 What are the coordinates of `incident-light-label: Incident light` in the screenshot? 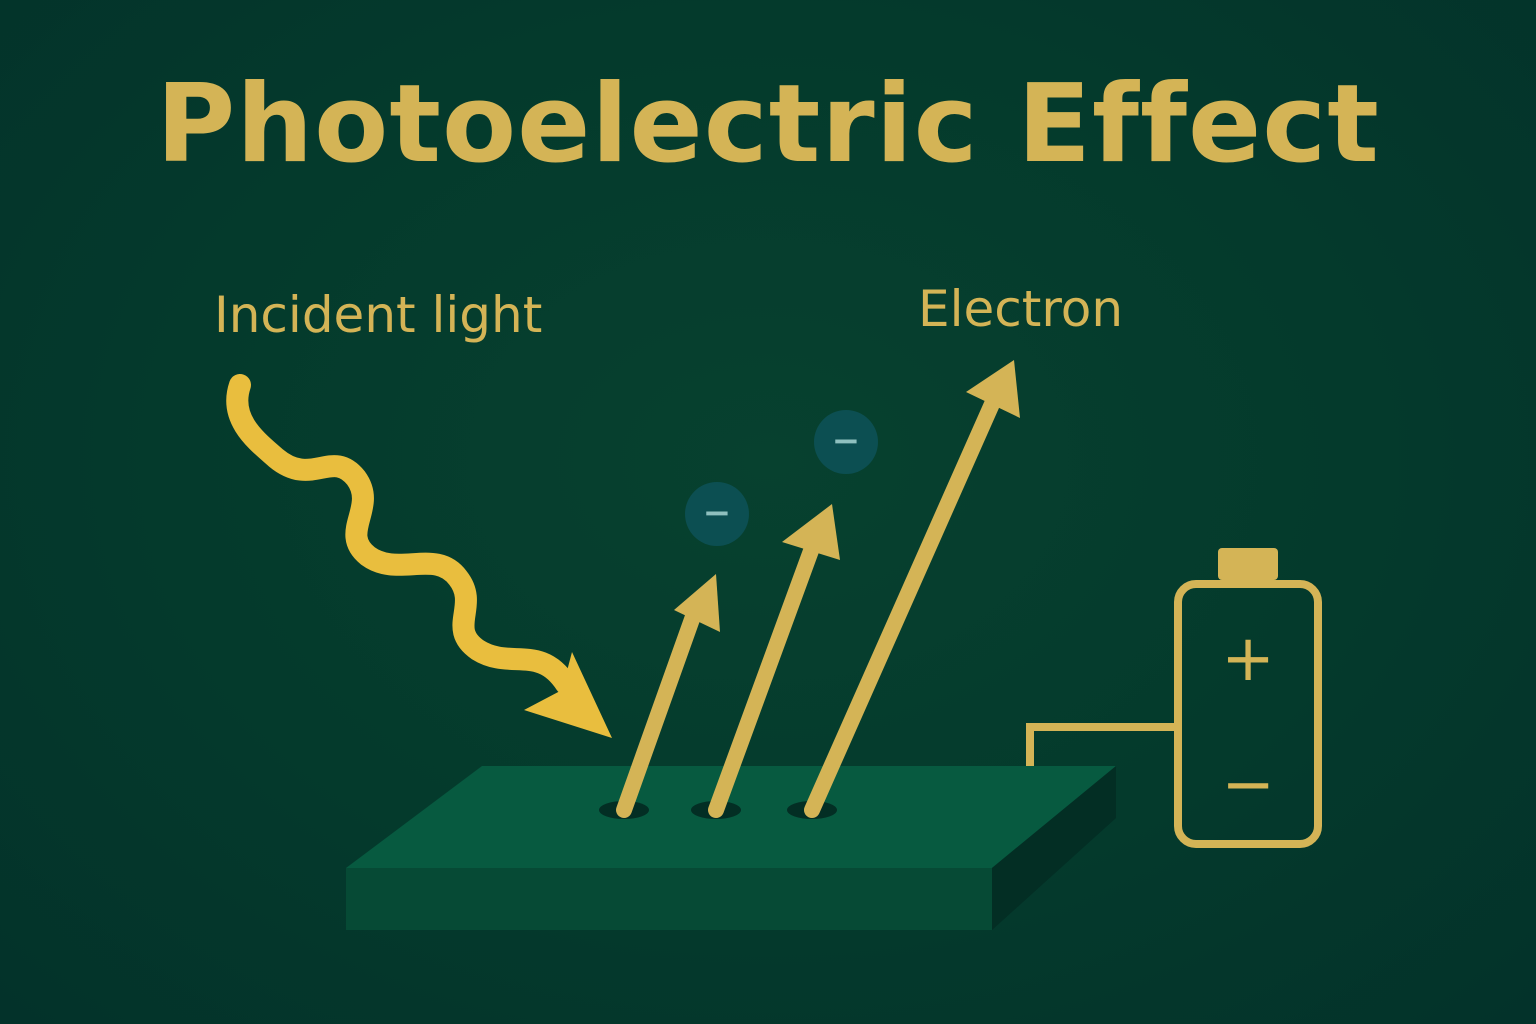 It's located at (378, 315).